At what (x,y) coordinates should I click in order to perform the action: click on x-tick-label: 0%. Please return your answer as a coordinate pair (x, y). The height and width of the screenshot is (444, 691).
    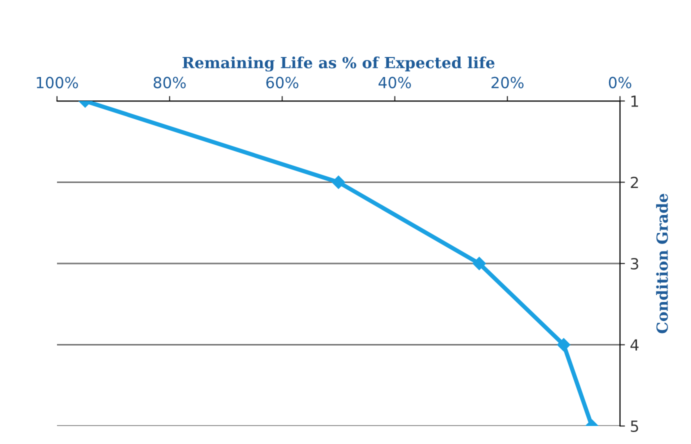
    Looking at the image, I should click on (620, 82).